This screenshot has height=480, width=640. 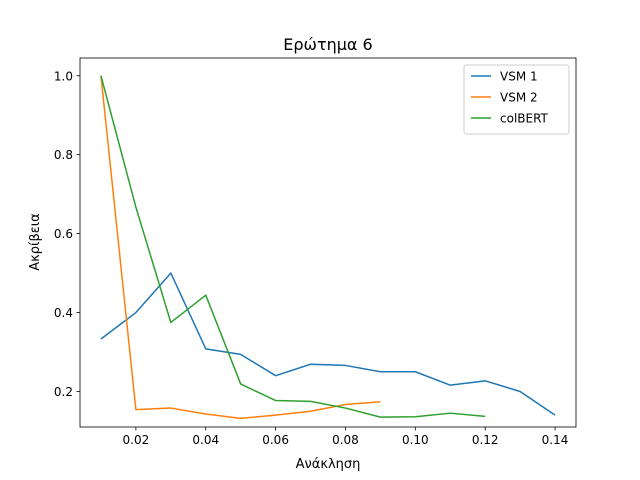 What do you see at coordinates (205, 440) in the screenshot?
I see `x-tick-label: 0.04` at bounding box center [205, 440].